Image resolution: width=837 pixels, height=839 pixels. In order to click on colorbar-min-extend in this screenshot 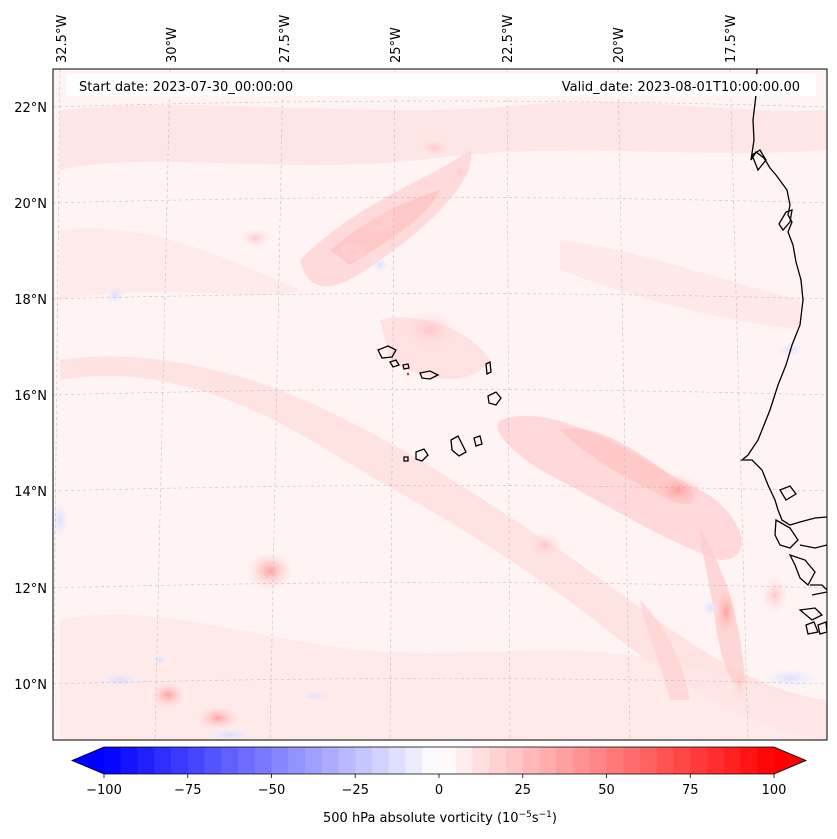, I will do `click(88, 760)`.